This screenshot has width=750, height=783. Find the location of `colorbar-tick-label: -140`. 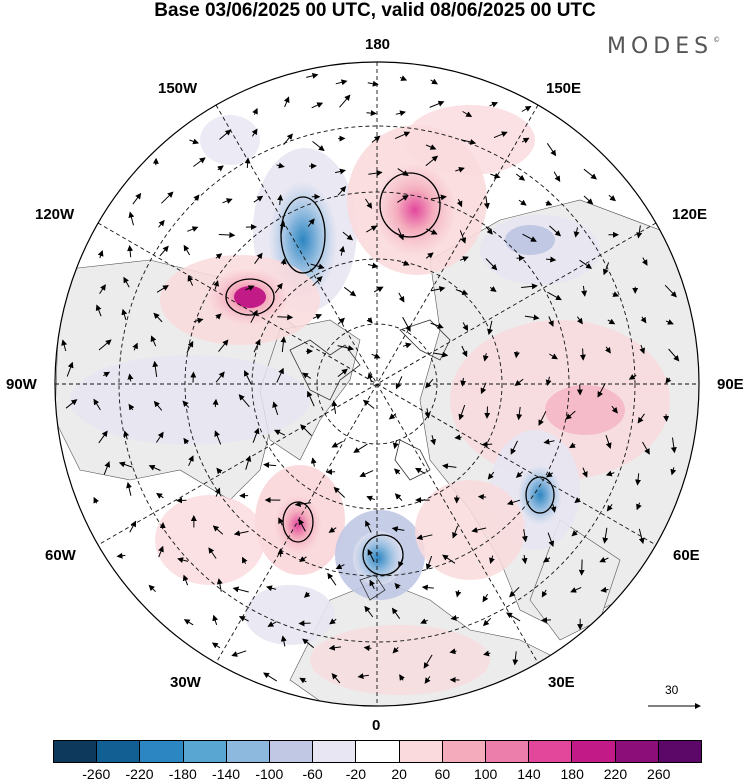

colorbar-tick-label: -140 is located at coordinates (226, 774).